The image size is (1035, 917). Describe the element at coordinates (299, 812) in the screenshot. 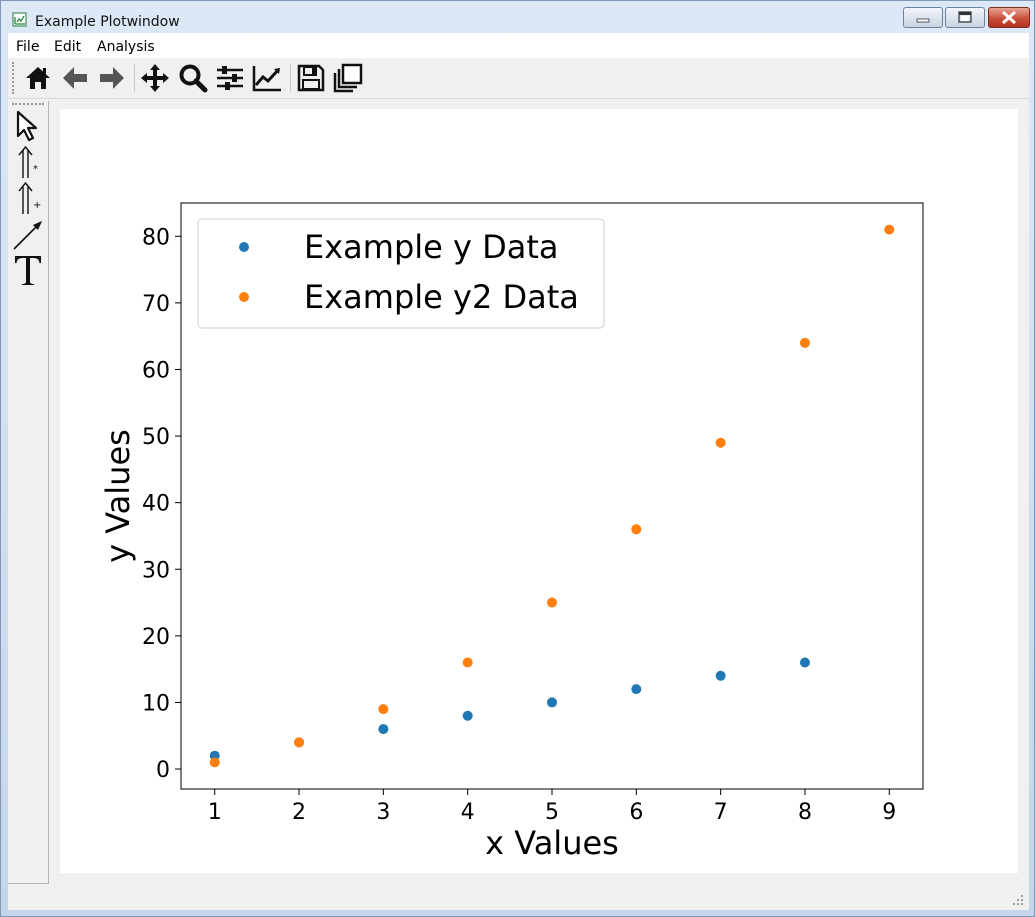

I see `x-tick-label: 2` at that location.